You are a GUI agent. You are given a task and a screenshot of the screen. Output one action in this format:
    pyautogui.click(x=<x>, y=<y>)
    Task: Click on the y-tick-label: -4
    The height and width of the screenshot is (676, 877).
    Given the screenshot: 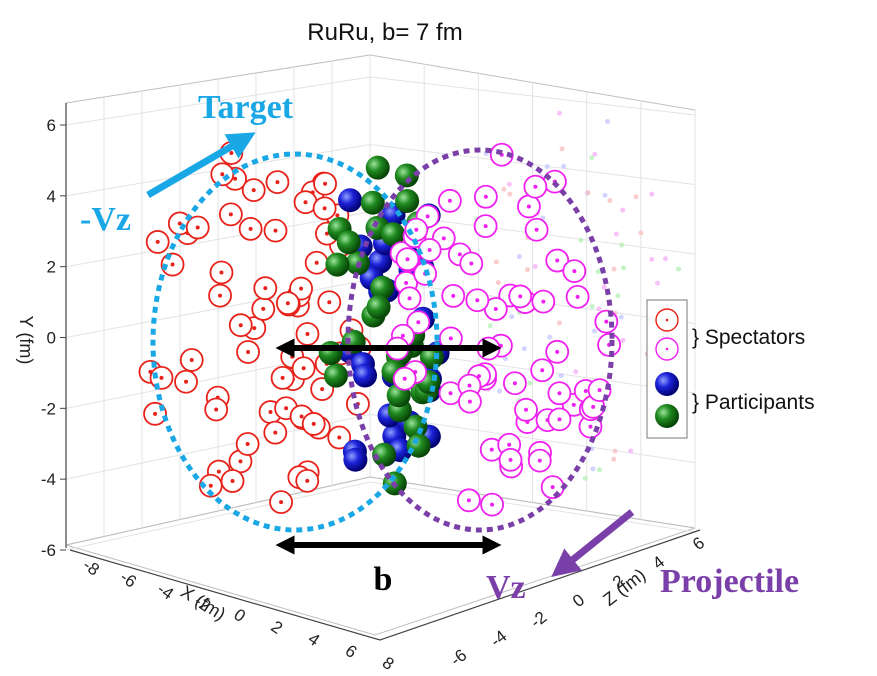 What is the action you would take?
    pyautogui.click(x=48, y=479)
    